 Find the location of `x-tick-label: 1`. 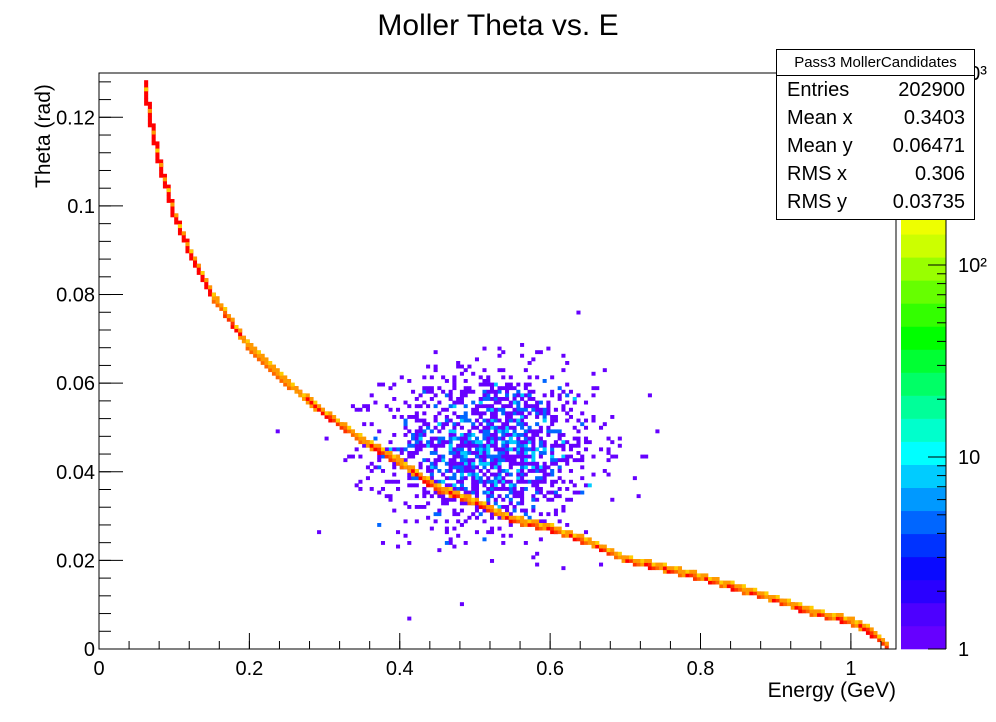

x-tick-label: 1 is located at coordinates (850, 669).